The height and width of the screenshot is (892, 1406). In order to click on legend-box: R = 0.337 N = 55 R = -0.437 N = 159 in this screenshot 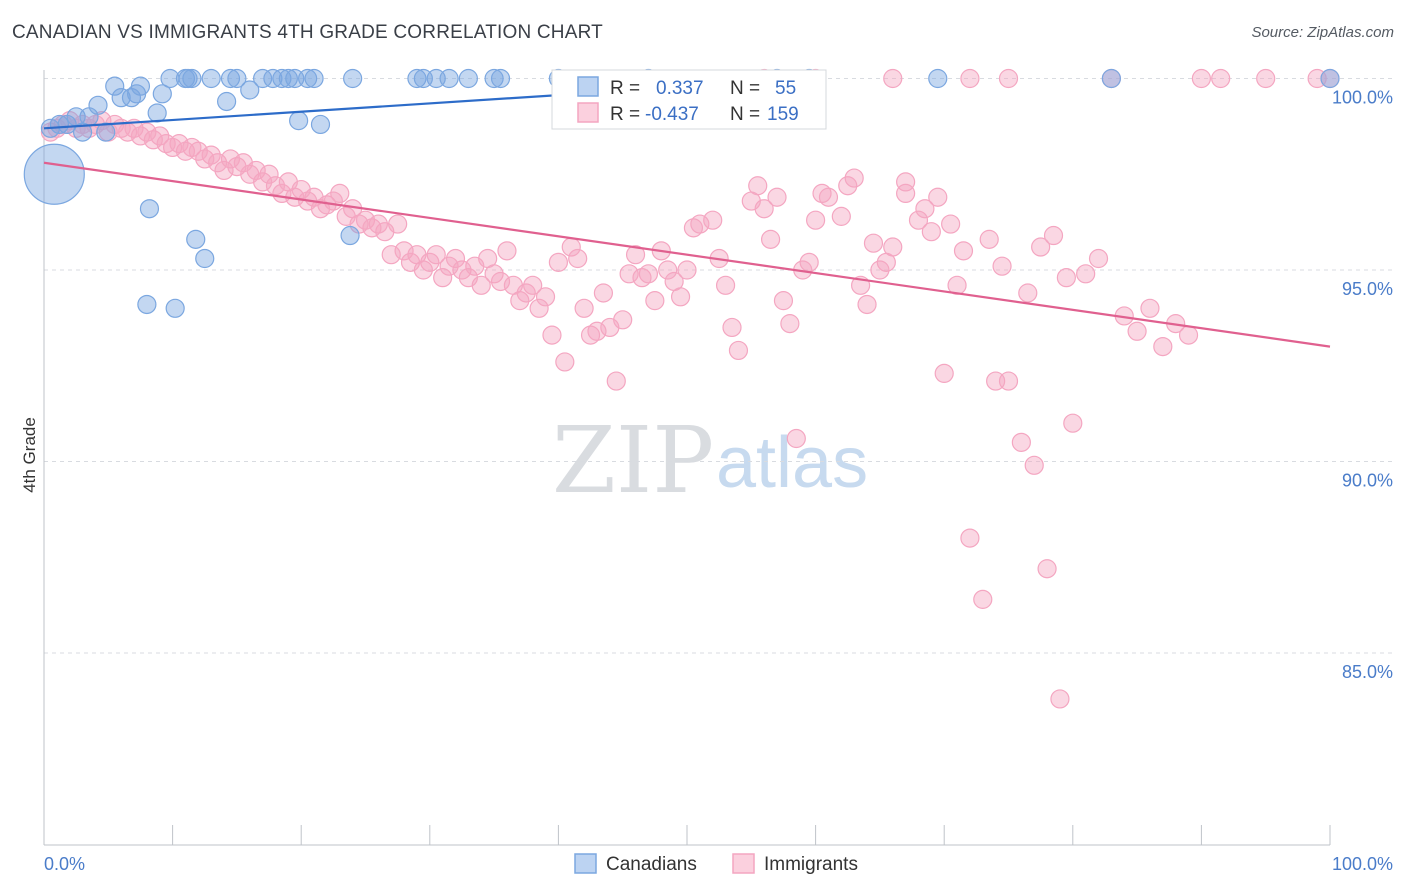, I will do `click(689, 99)`.